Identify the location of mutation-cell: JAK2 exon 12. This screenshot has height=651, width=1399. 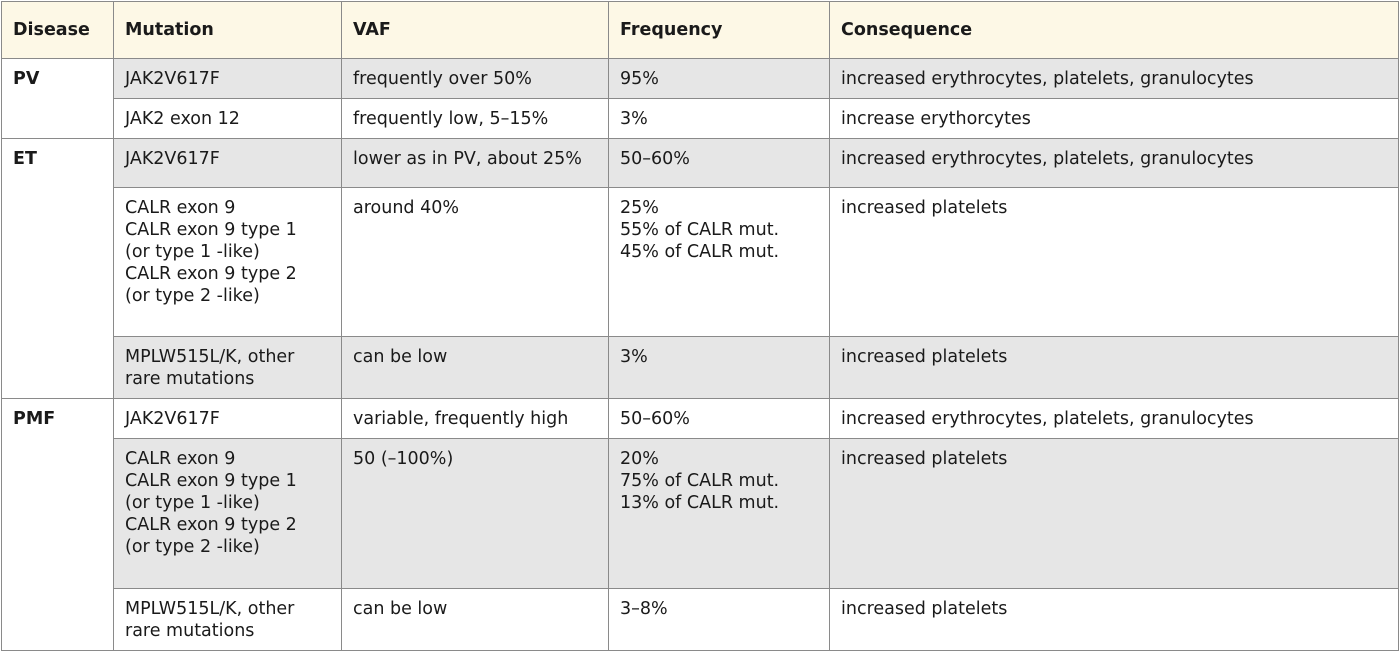
(227, 118).